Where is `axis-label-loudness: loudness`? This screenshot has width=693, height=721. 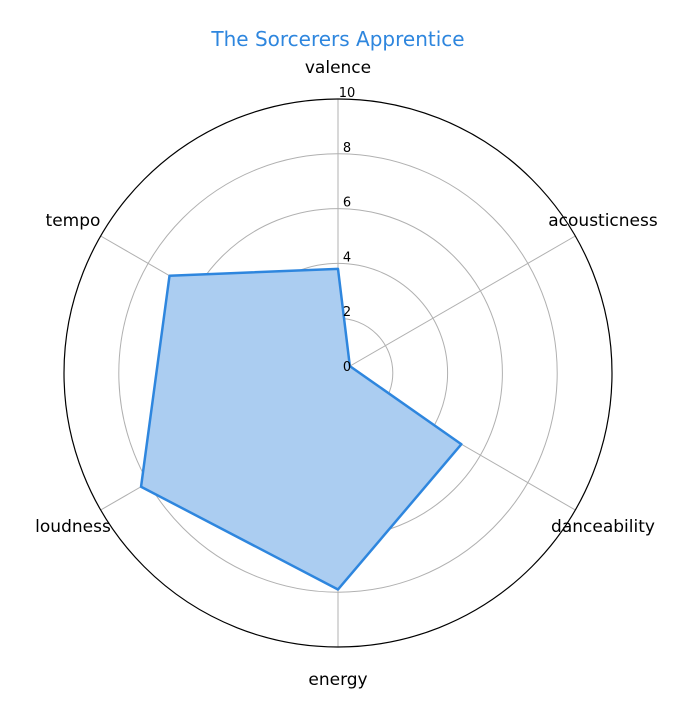
axis-label-loudness: loudness is located at coordinates (73, 527).